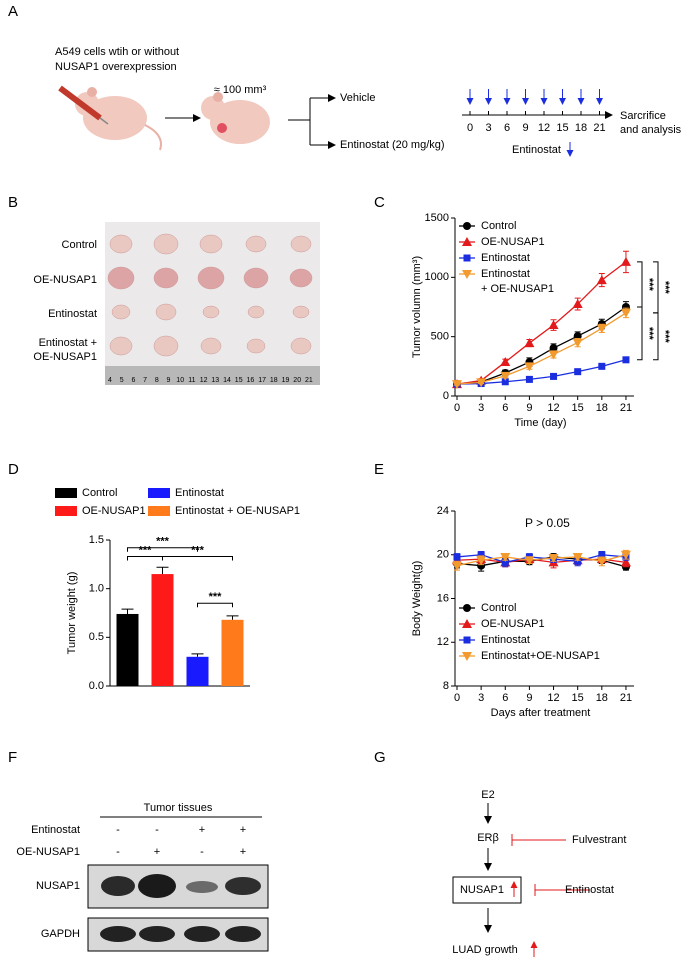 This screenshot has width=692, height=965. What do you see at coordinates (443, 642) in the screenshot?
I see `y-tick-label: 12` at bounding box center [443, 642].